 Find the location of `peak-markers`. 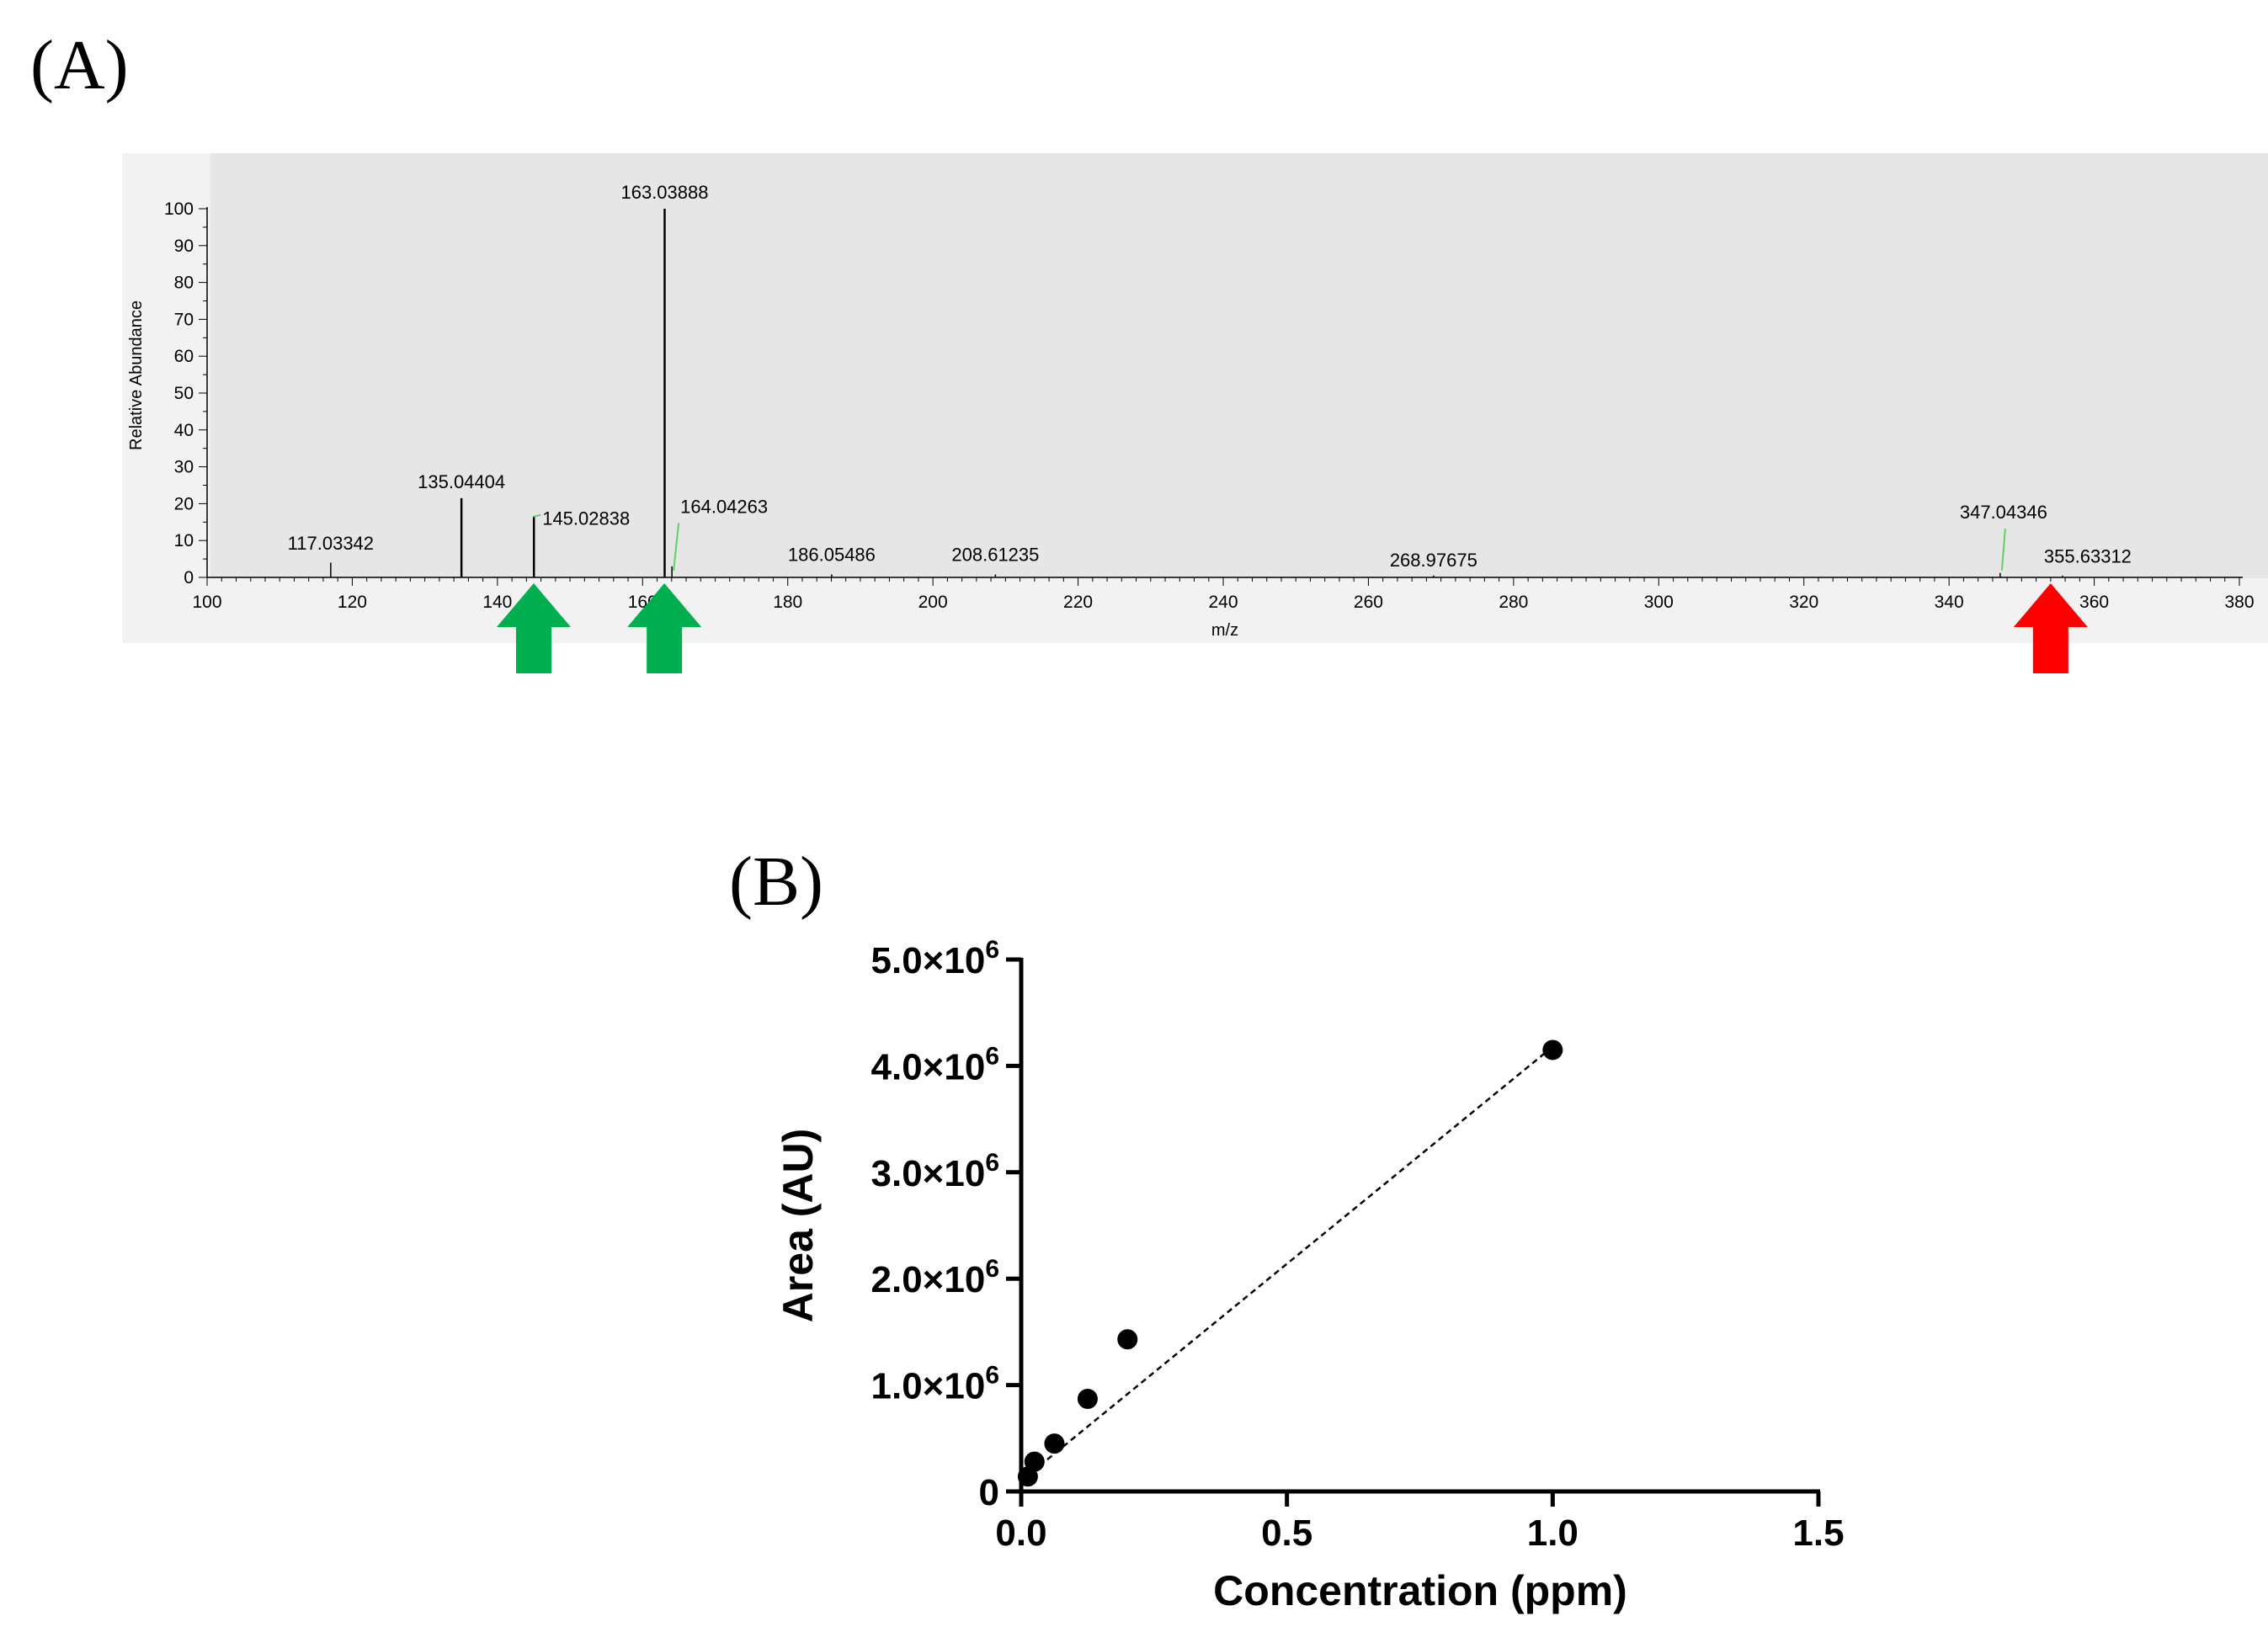

peak-markers is located at coordinates (1292, 628).